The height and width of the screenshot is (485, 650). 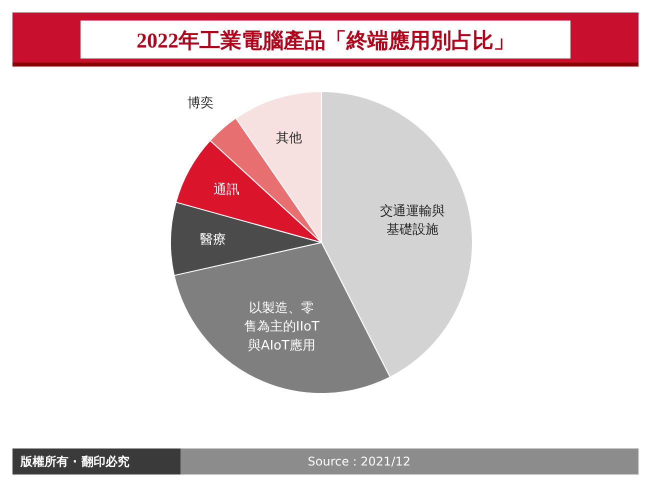 What do you see at coordinates (226, 190) in the screenshot?
I see `slice-label: 通訊` at bounding box center [226, 190].